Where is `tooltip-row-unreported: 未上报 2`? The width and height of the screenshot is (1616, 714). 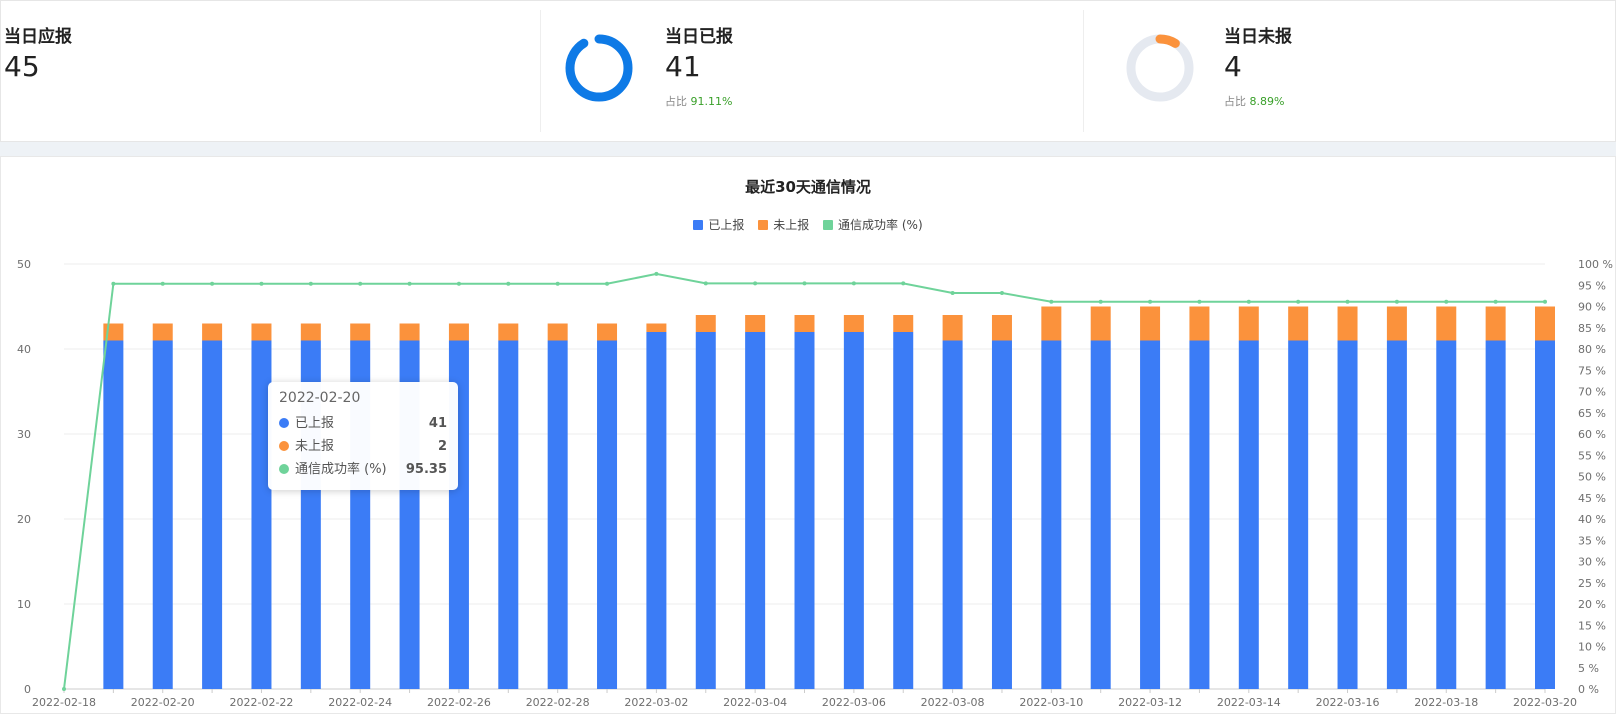
tooltip-row-unreported: 未上报 2 is located at coordinates (363, 446).